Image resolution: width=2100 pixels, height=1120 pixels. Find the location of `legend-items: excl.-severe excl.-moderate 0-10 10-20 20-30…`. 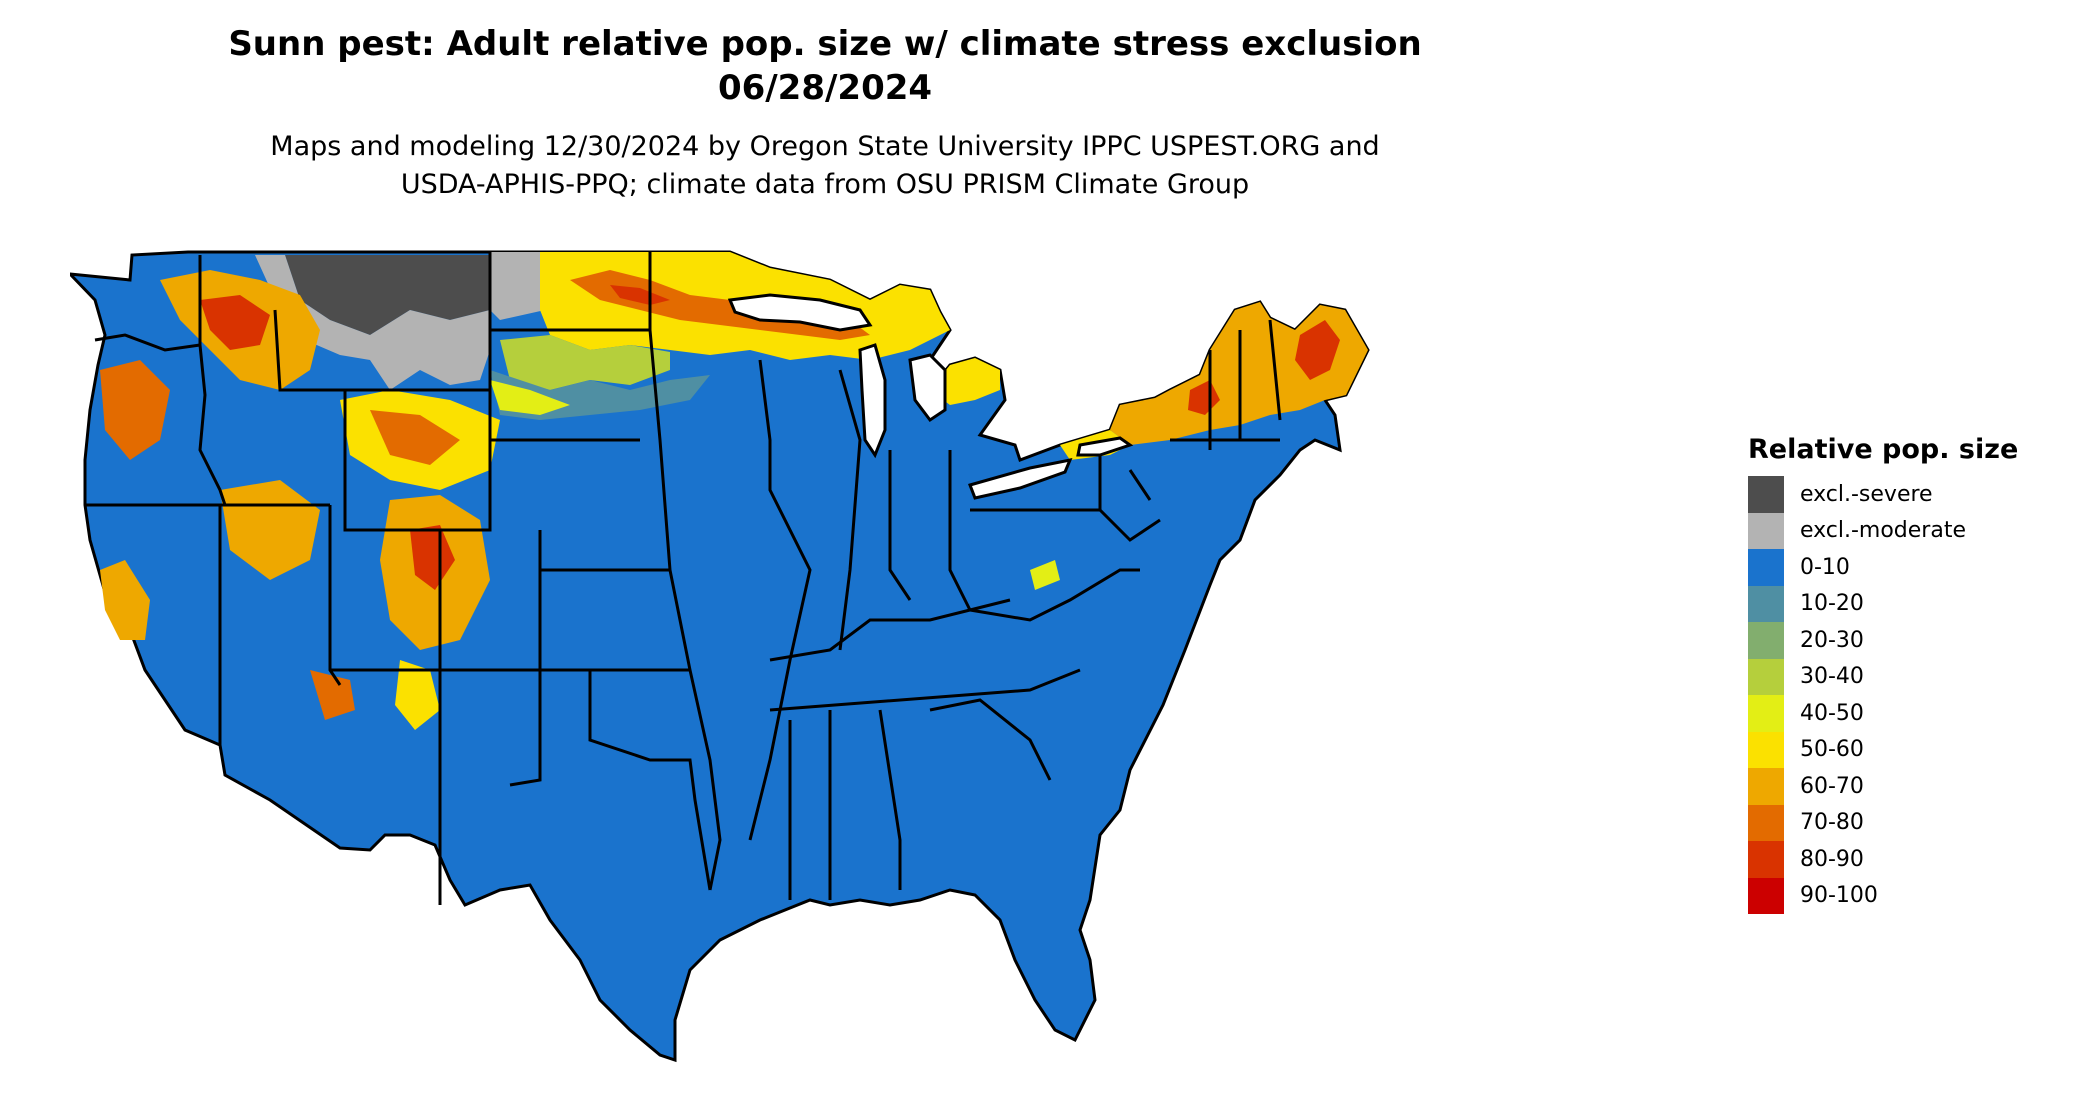

legend-items: excl.-severe excl.-moderate 0-10 10-20 20-30… is located at coordinates (1913, 695).